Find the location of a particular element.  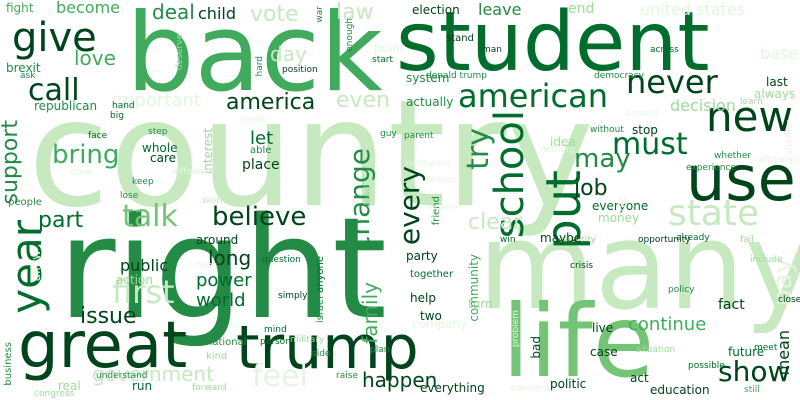

word-community: anyone is located at coordinates (320, 274).